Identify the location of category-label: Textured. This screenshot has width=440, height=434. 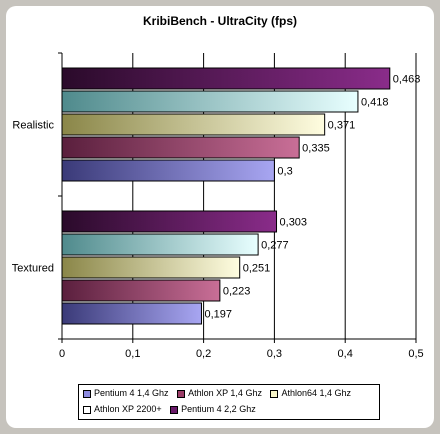
(33, 269).